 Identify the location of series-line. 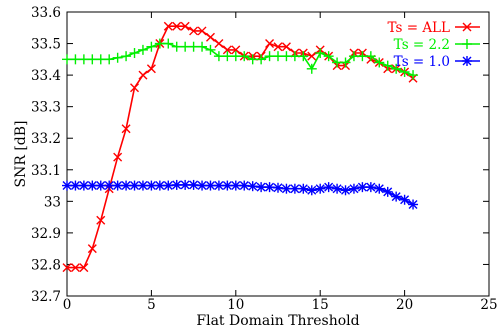
(240, 59).